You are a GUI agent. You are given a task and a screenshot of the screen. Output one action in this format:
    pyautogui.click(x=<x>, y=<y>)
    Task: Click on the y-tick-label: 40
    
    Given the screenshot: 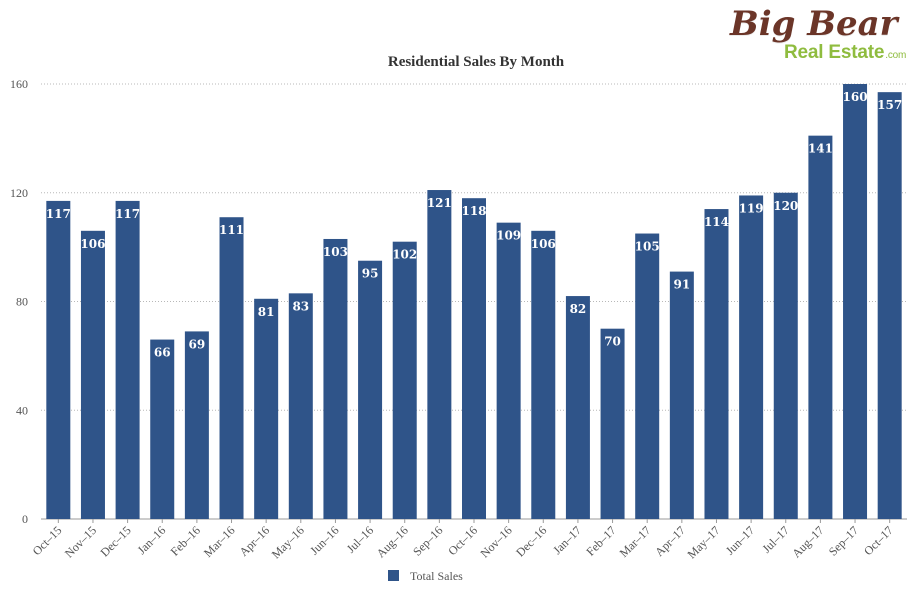 What is the action you would take?
    pyautogui.click(x=22, y=410)
    